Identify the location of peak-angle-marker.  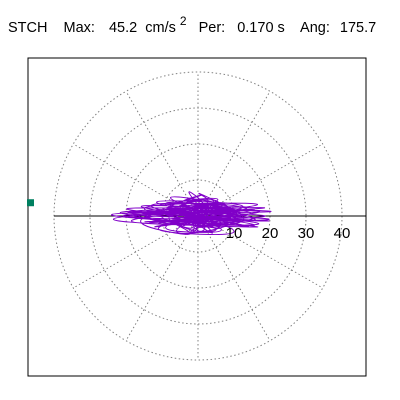
(30, 203).